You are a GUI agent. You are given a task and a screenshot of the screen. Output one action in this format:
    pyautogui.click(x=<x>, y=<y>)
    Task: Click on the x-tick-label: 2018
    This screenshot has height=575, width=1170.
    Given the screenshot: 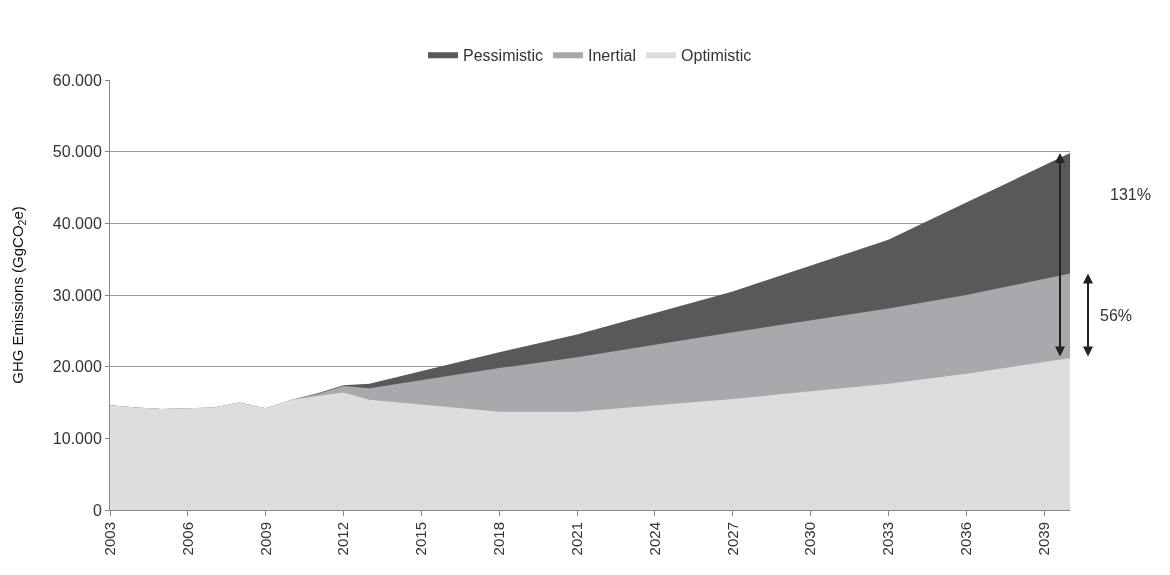 What is the action you would take?
    pyautogui.click(x=499, y=539)
    